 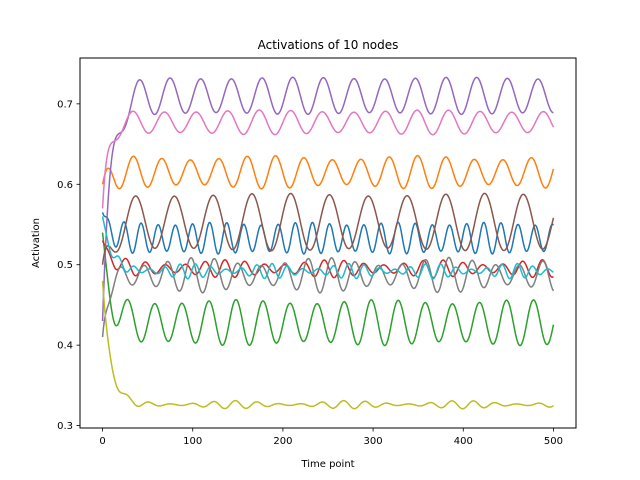 I want to click on y-tick-label: 0.6, so click(x=65, y=185).